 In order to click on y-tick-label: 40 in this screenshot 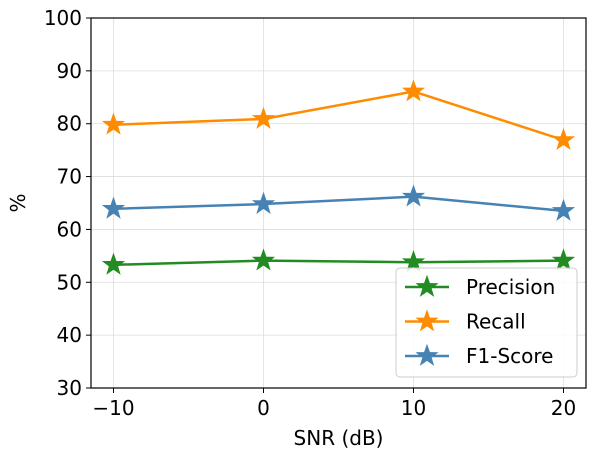, I will do `click(69, 335)`.